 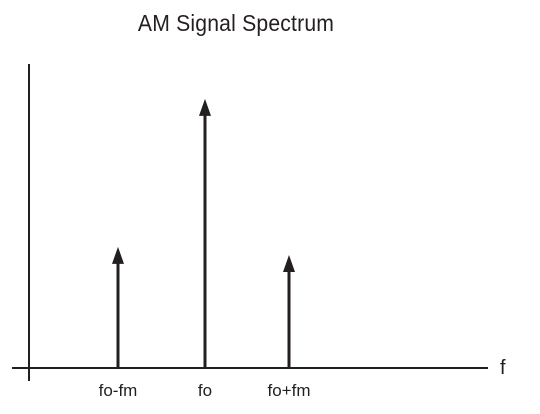 What do you see at coordinates (503, 368) in the screenshot?
I see `x-axis-label: f` at bounding box center [503, 368].